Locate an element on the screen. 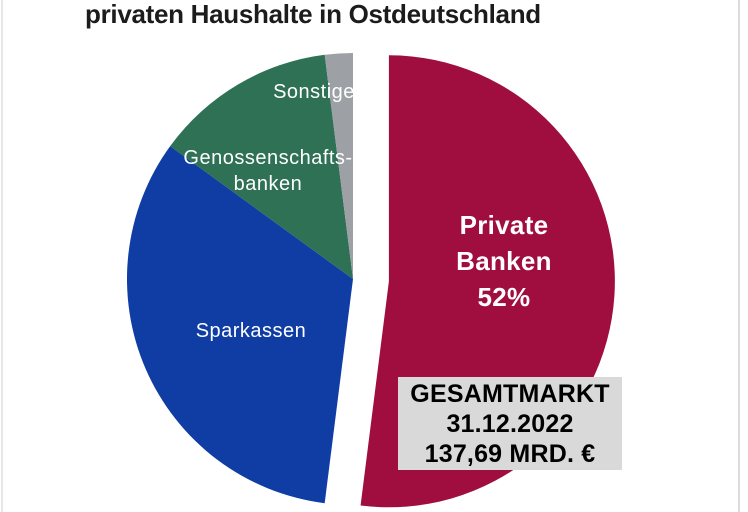 Image resolution: width=748 pixels, height=512 pixels. left-edge-line is located at coordinates (2, 256).